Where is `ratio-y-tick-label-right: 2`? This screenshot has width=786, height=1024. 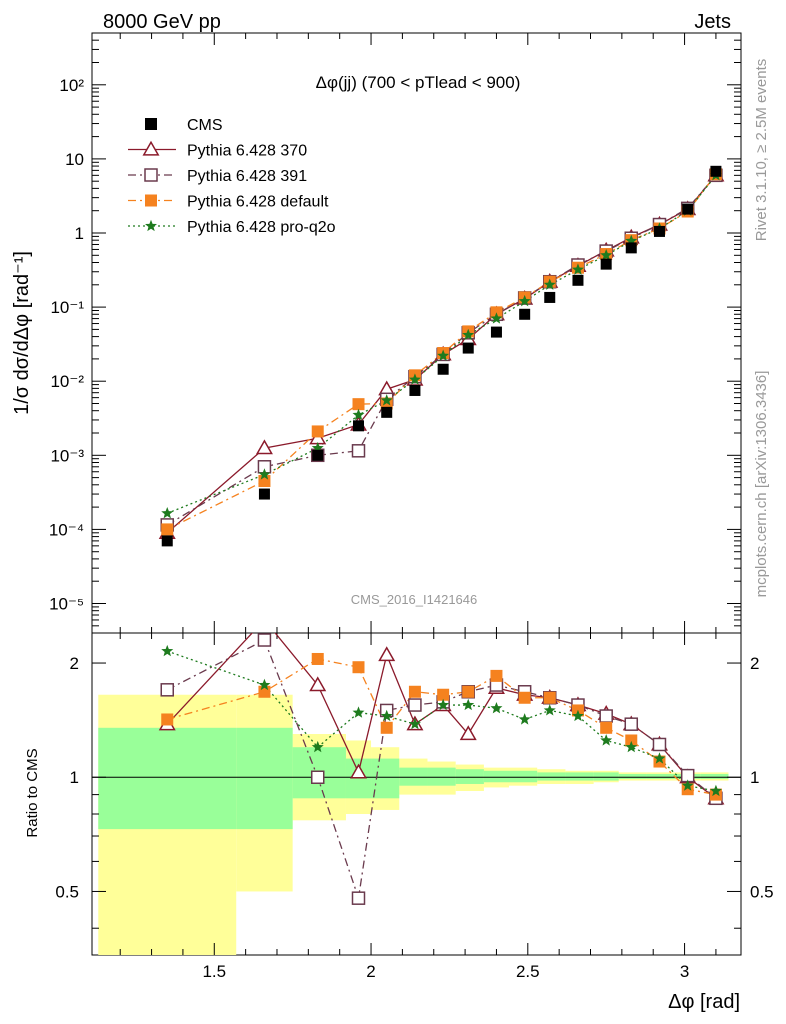 ratio-y-tick-label-right: 2 is located at coordinates (754, 663).